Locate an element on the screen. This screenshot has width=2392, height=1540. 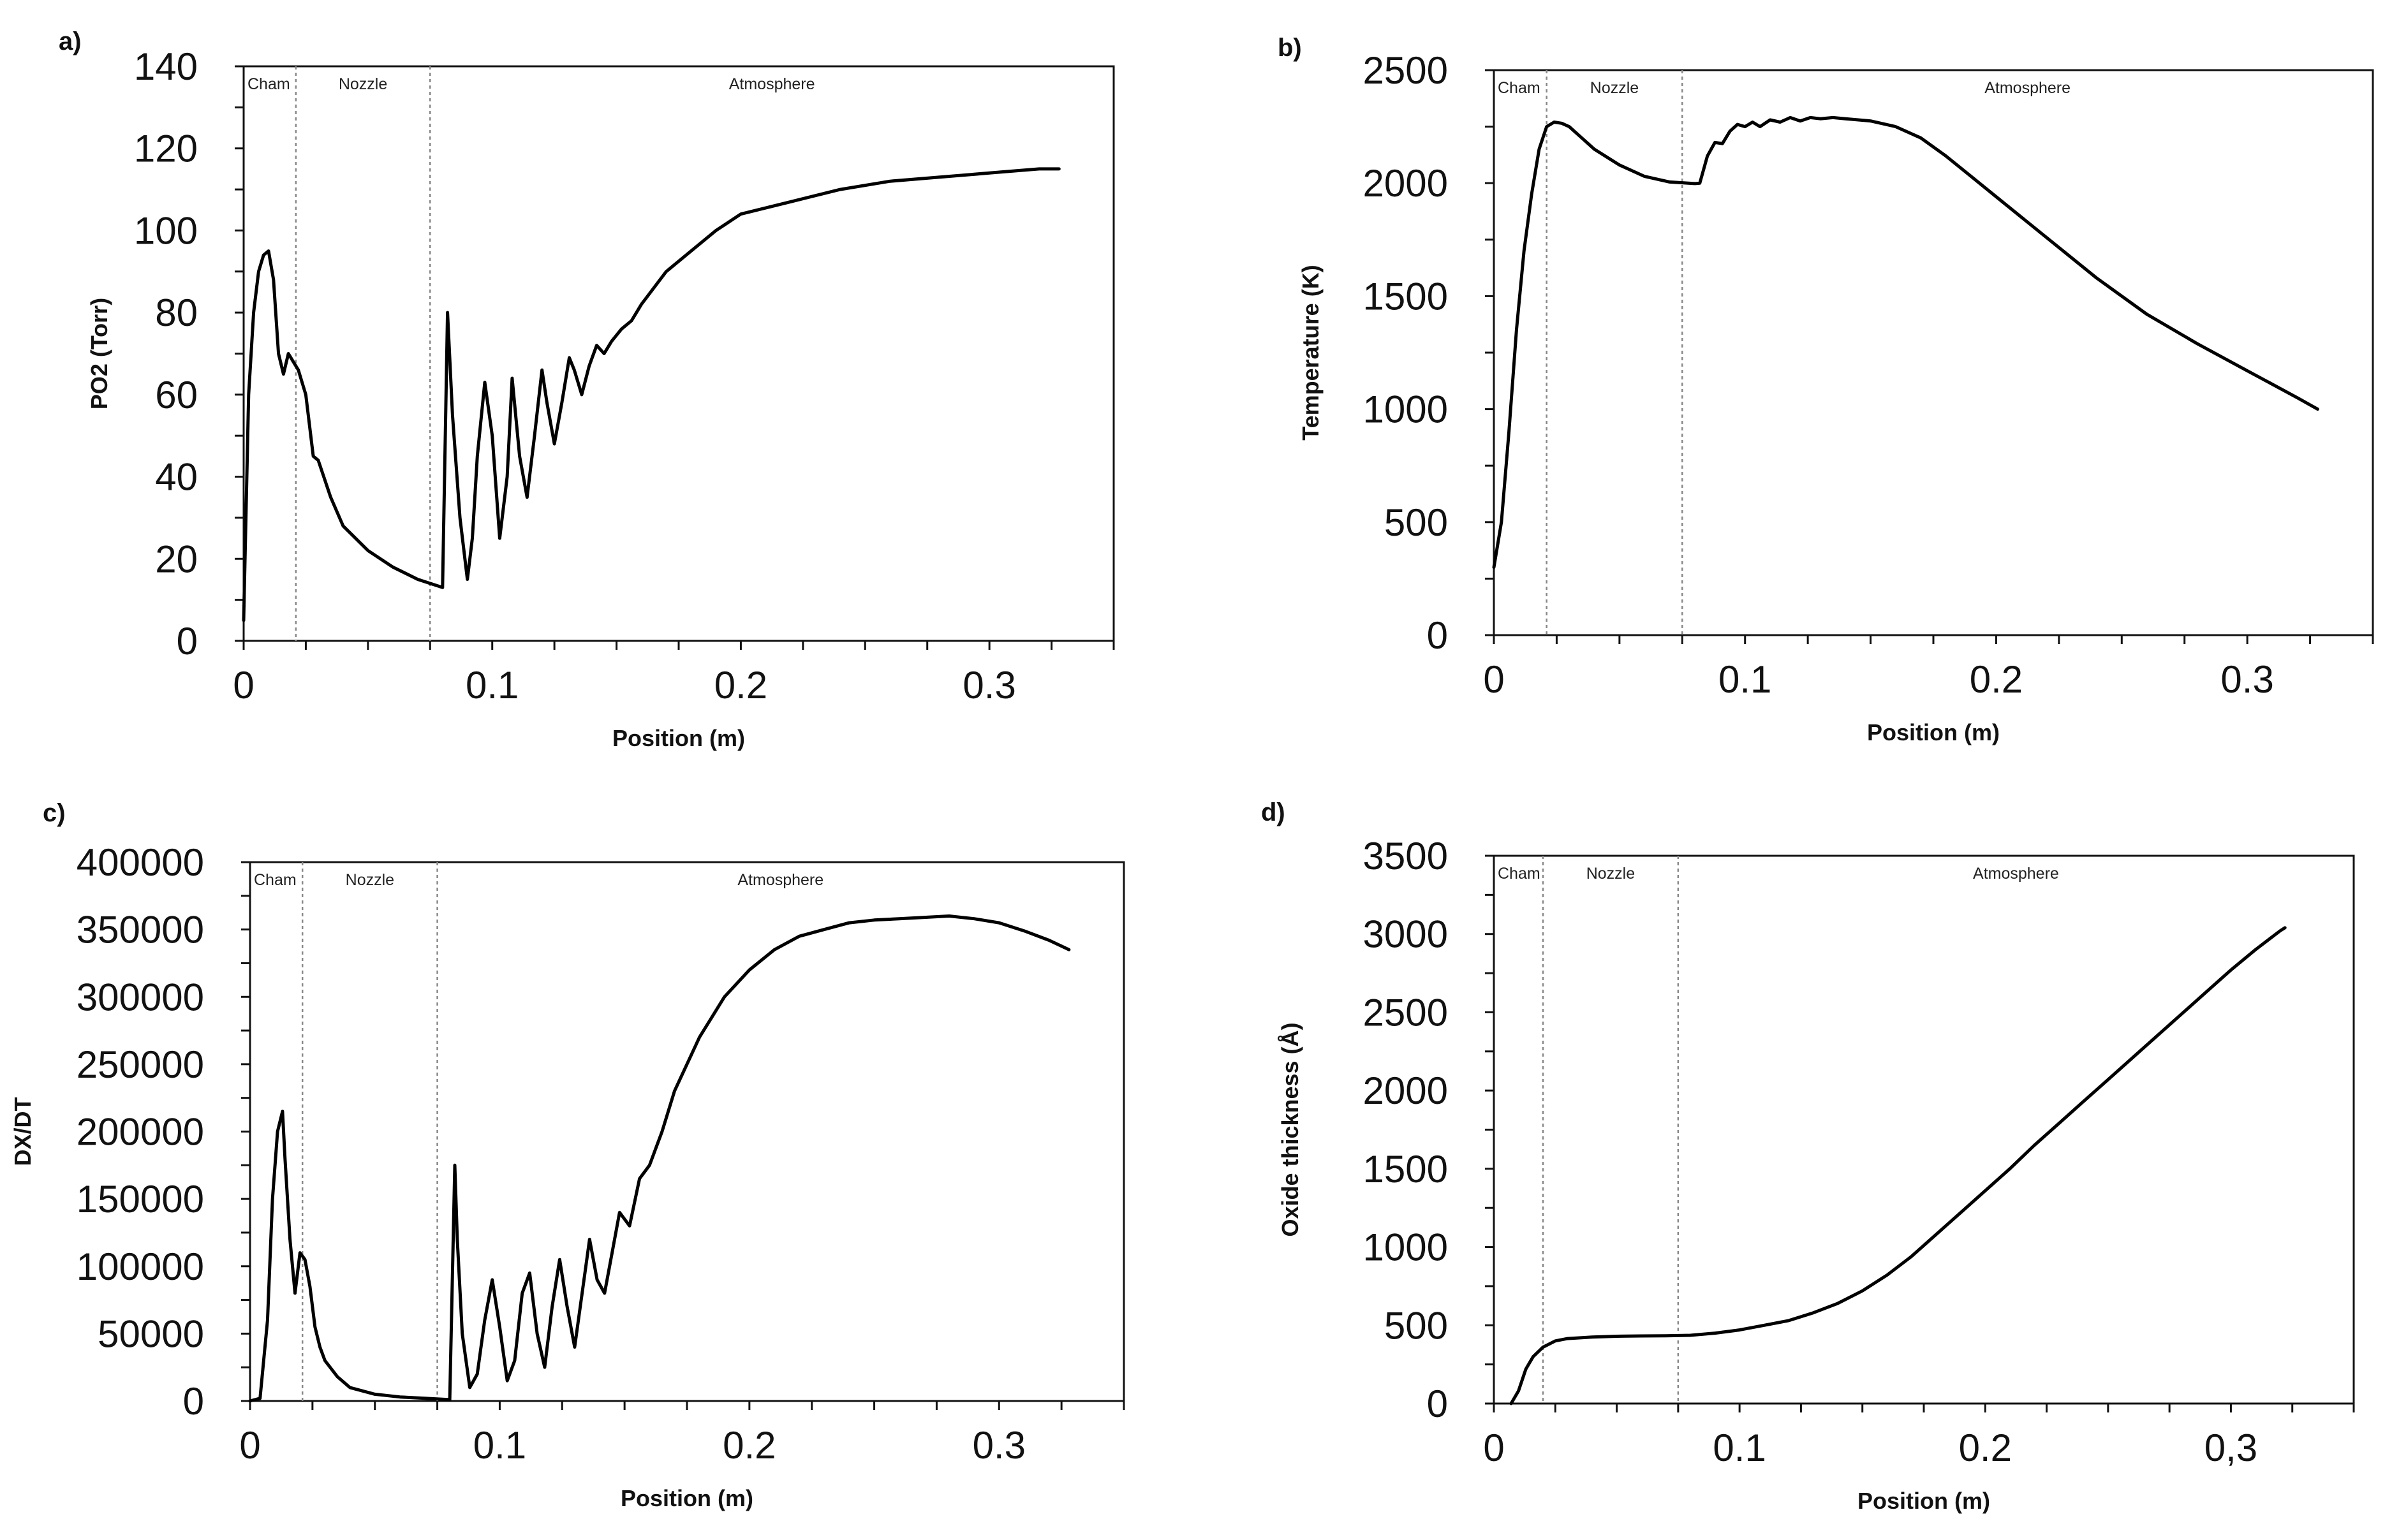
y-tick-label: 50000 is located at coordinates (151, 1333).